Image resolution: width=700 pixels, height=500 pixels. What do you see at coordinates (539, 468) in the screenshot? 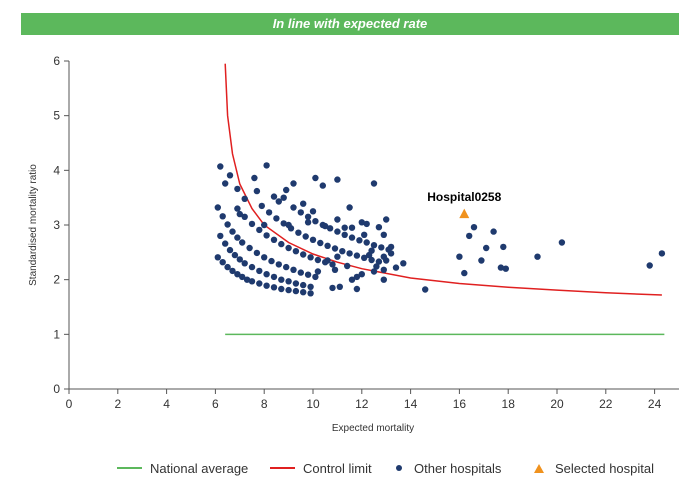
I see `legend-triangle-swatch` at bounding box center [539, 468].